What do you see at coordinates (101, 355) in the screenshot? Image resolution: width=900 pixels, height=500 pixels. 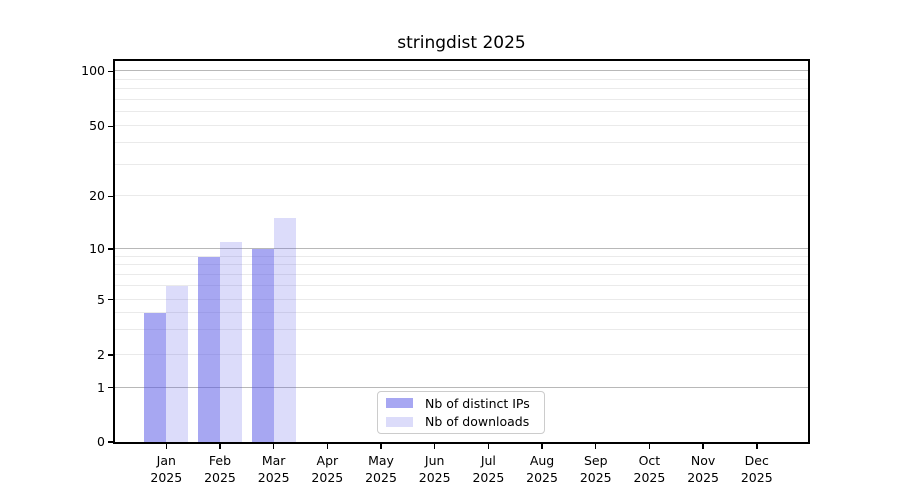 I see `y-tick-label: 2` at bounding box center [101, 355].